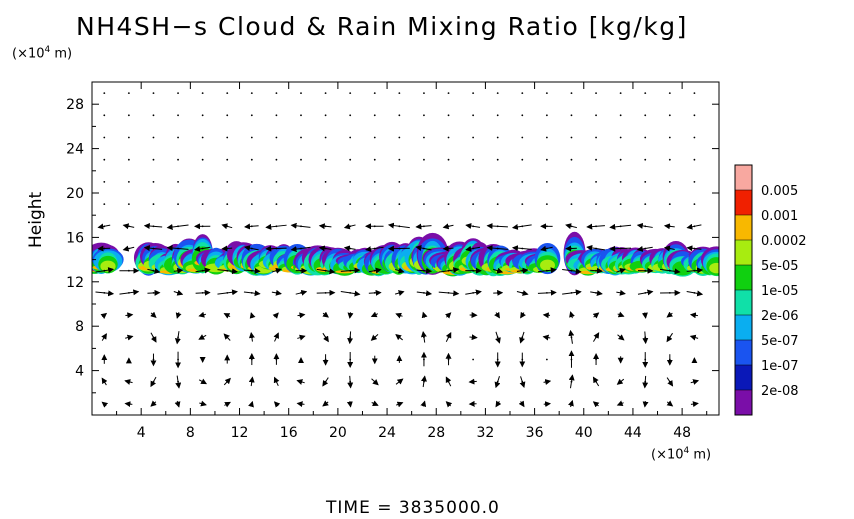 This screenshot has width=854, height=519. I want to click on colorbar-label: 5e-05, so click(780, 266).